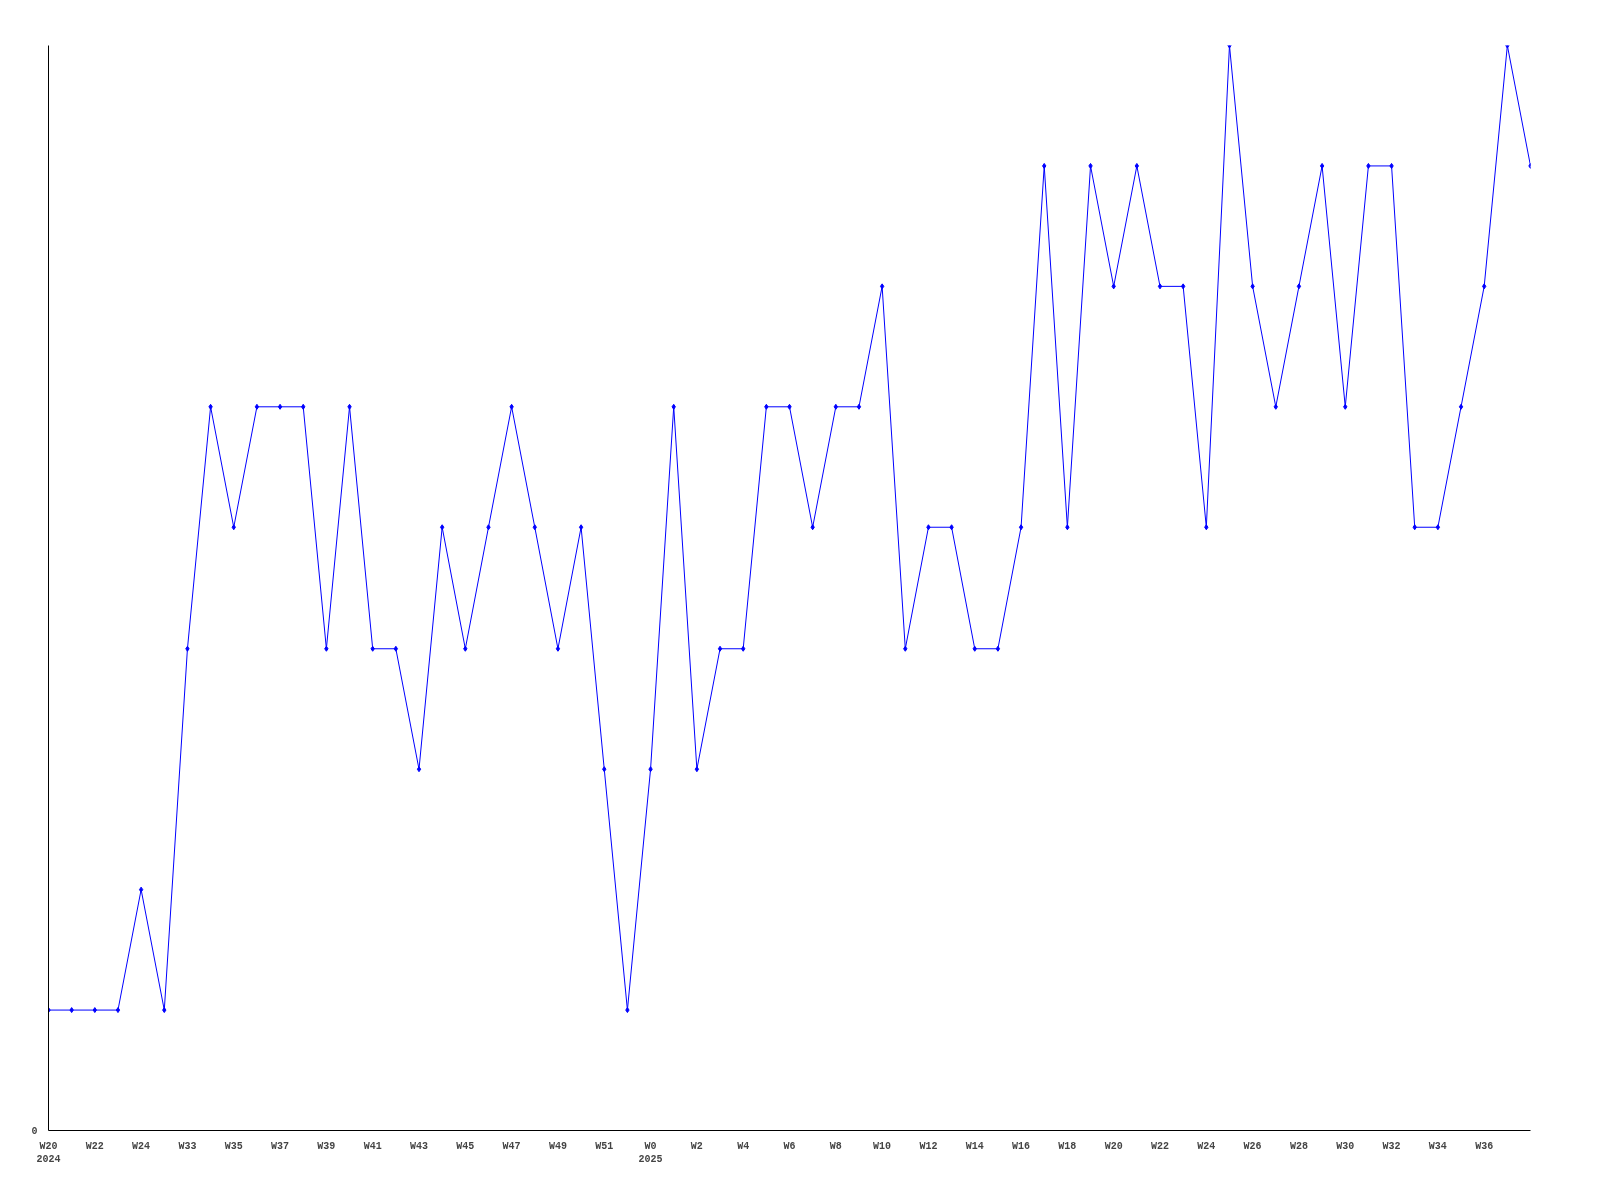 The image size is (1600, 1200). What do you see at coordinates (743, 1146) in the screenshot?
I see `x-tick-label: W4` at bounding box center [743, 1146].